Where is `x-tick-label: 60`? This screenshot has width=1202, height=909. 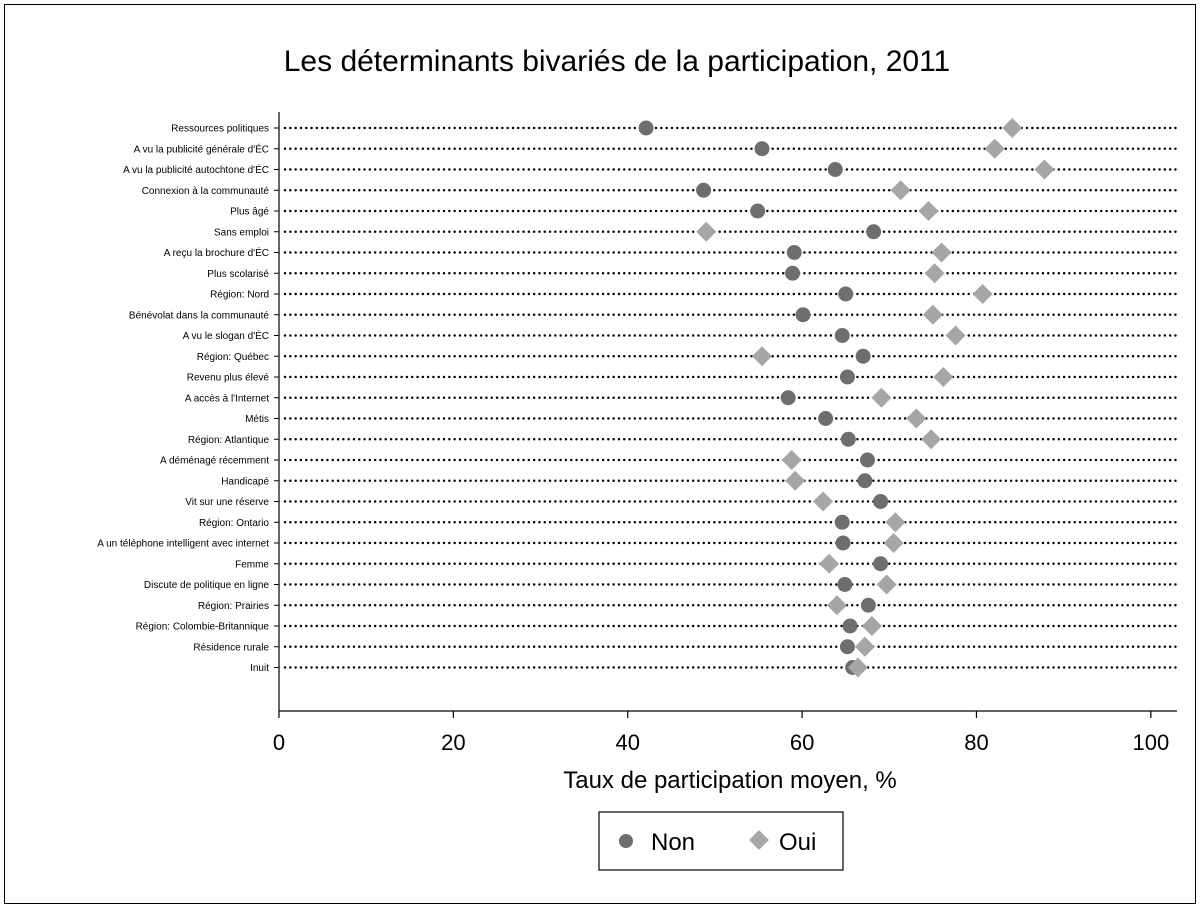 x-tick-label: 60 is located at coordinates (802, 742).